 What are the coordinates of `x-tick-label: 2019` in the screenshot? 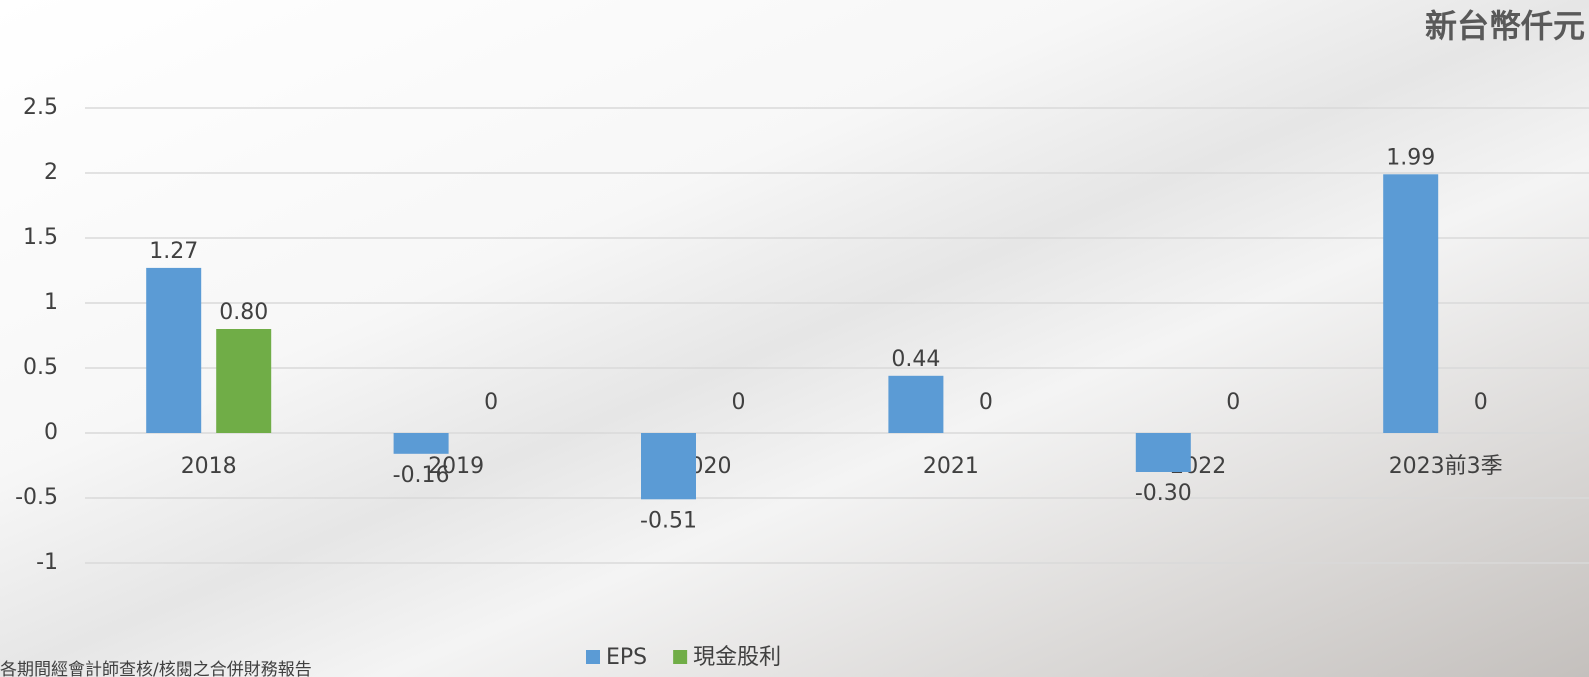 It's located at (456, 466).